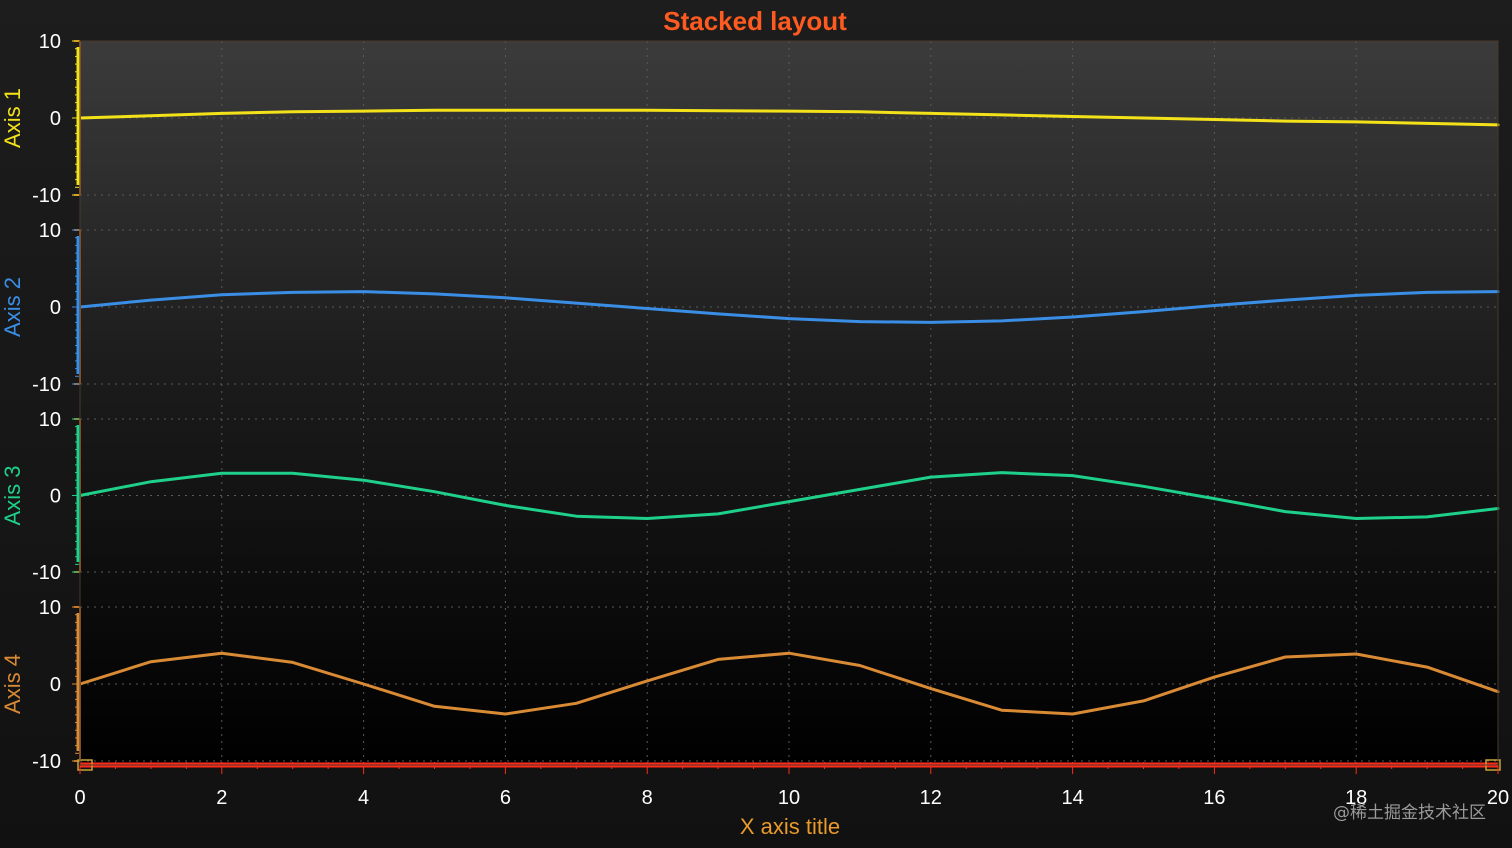  Describe the element at coordinates (1072, 798) in the screenshot. I see `x-tick-label: 14` at that location.